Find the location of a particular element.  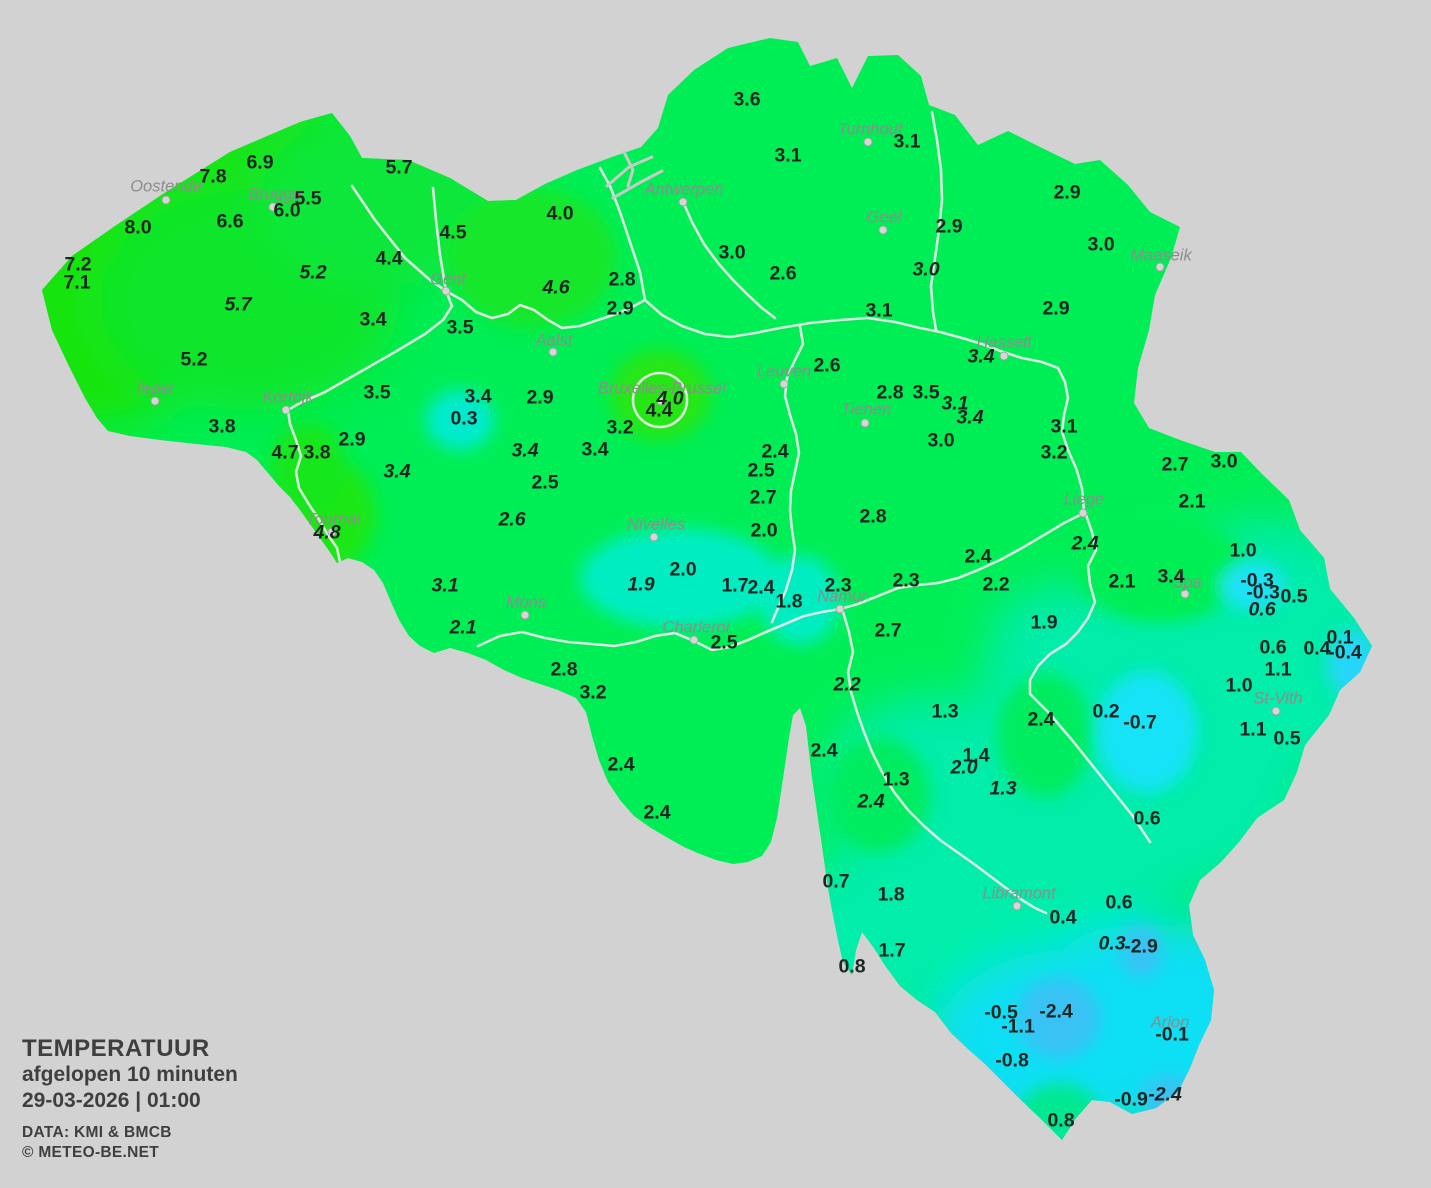

temp-reading: 4.8 is located at coordinates (327, 532).